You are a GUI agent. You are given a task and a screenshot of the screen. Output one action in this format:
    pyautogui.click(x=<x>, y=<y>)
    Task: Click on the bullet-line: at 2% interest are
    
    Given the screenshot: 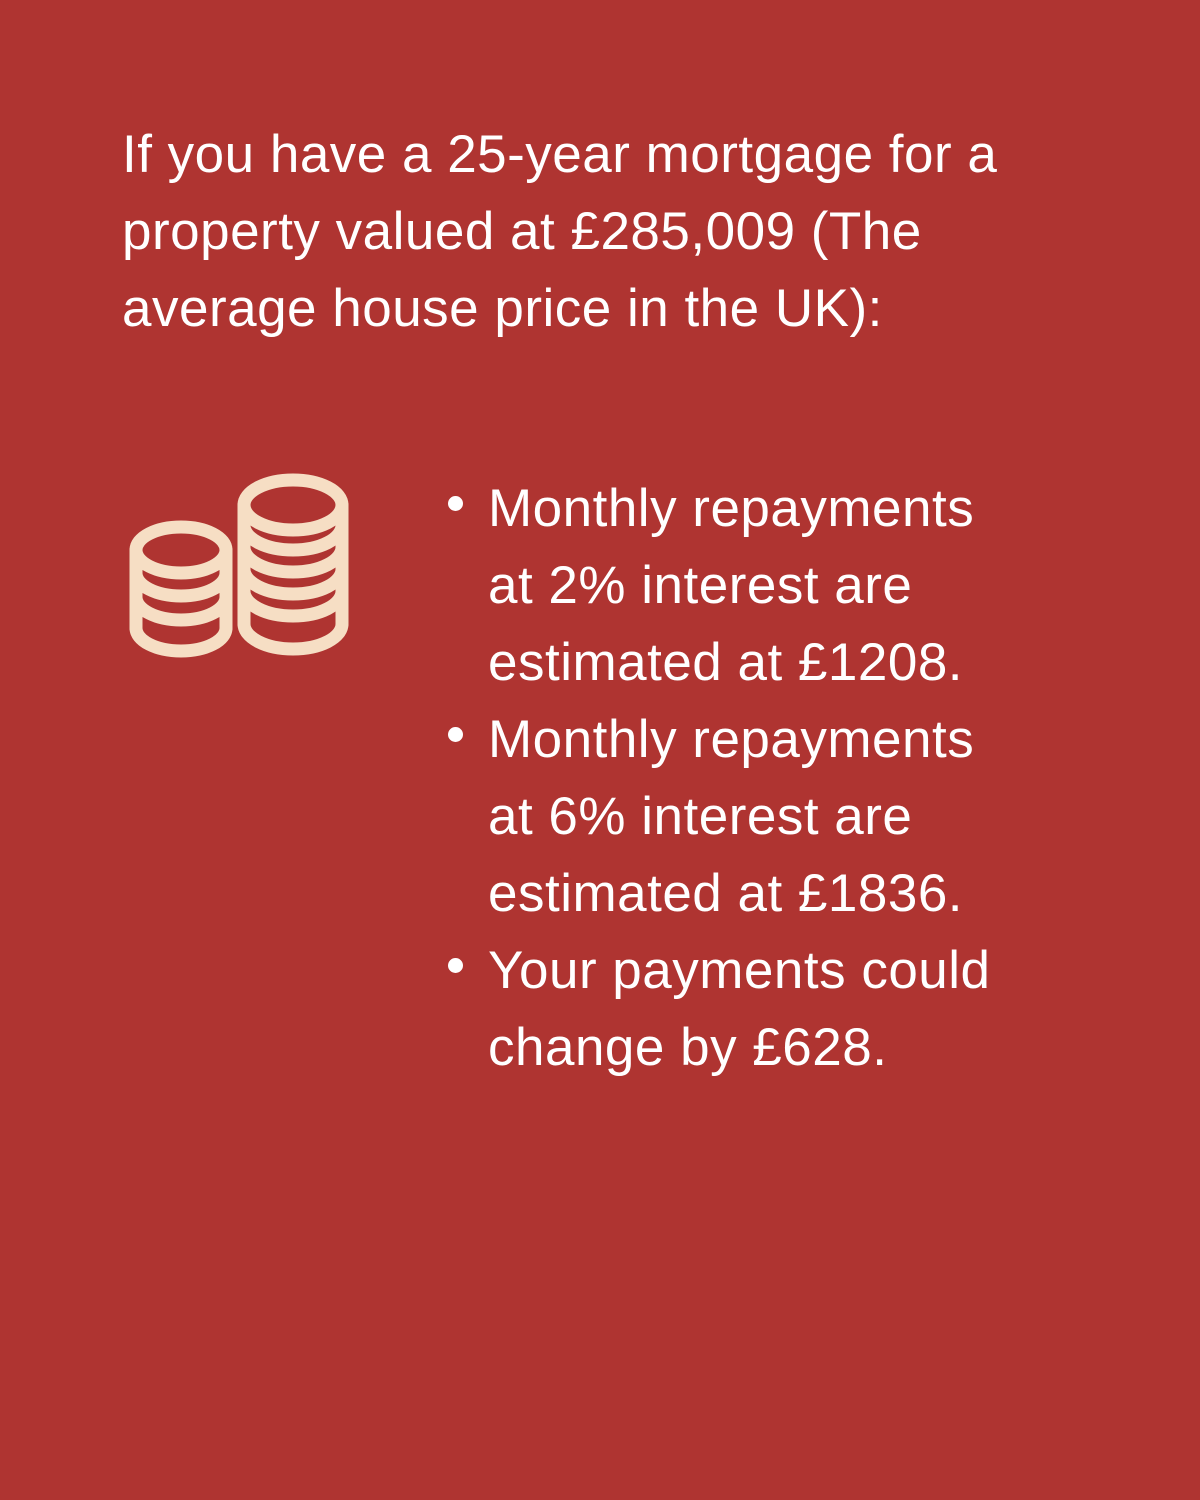 What is the action you would take?
    pyautogui.click(x=700, y=585)
    